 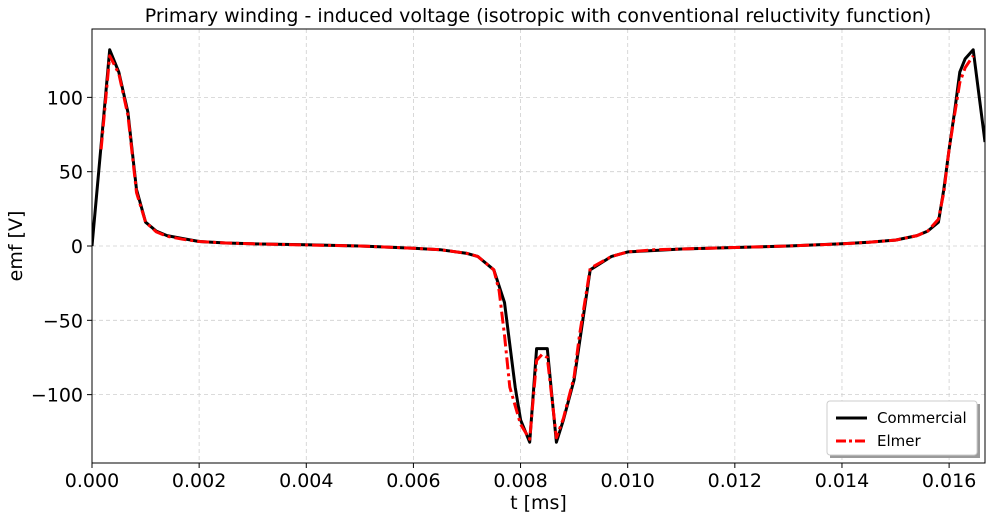 What do you see at coordinates (92, 481) in the screenshot?
I see `x-tick-label: 0.000` at bounding box center [92, 481].